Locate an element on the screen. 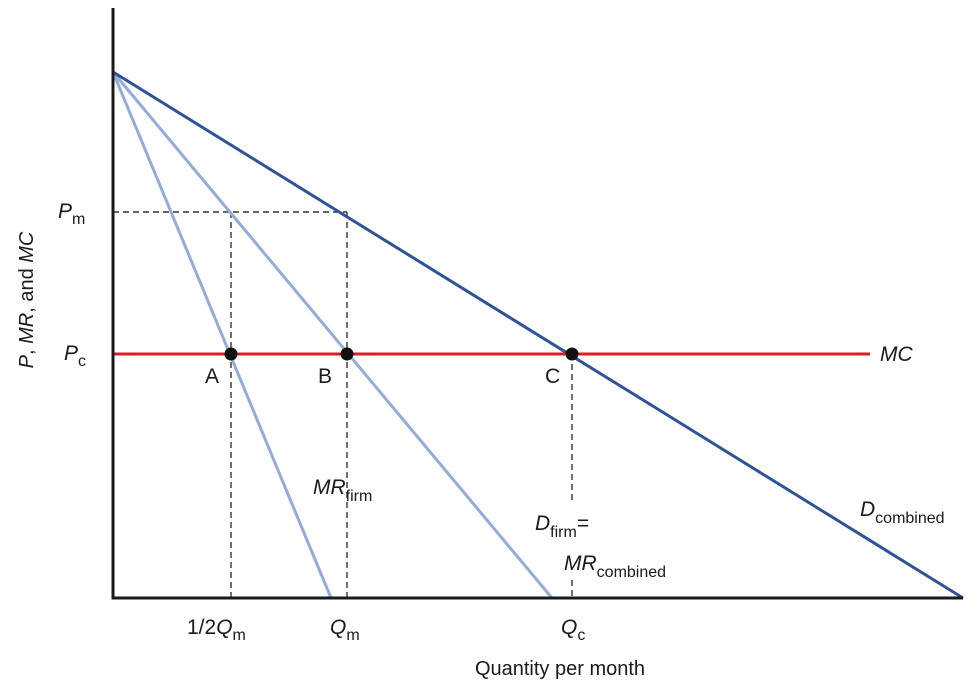  d-combined-curve-label: Dcombined is located at coordinates (902, 512).